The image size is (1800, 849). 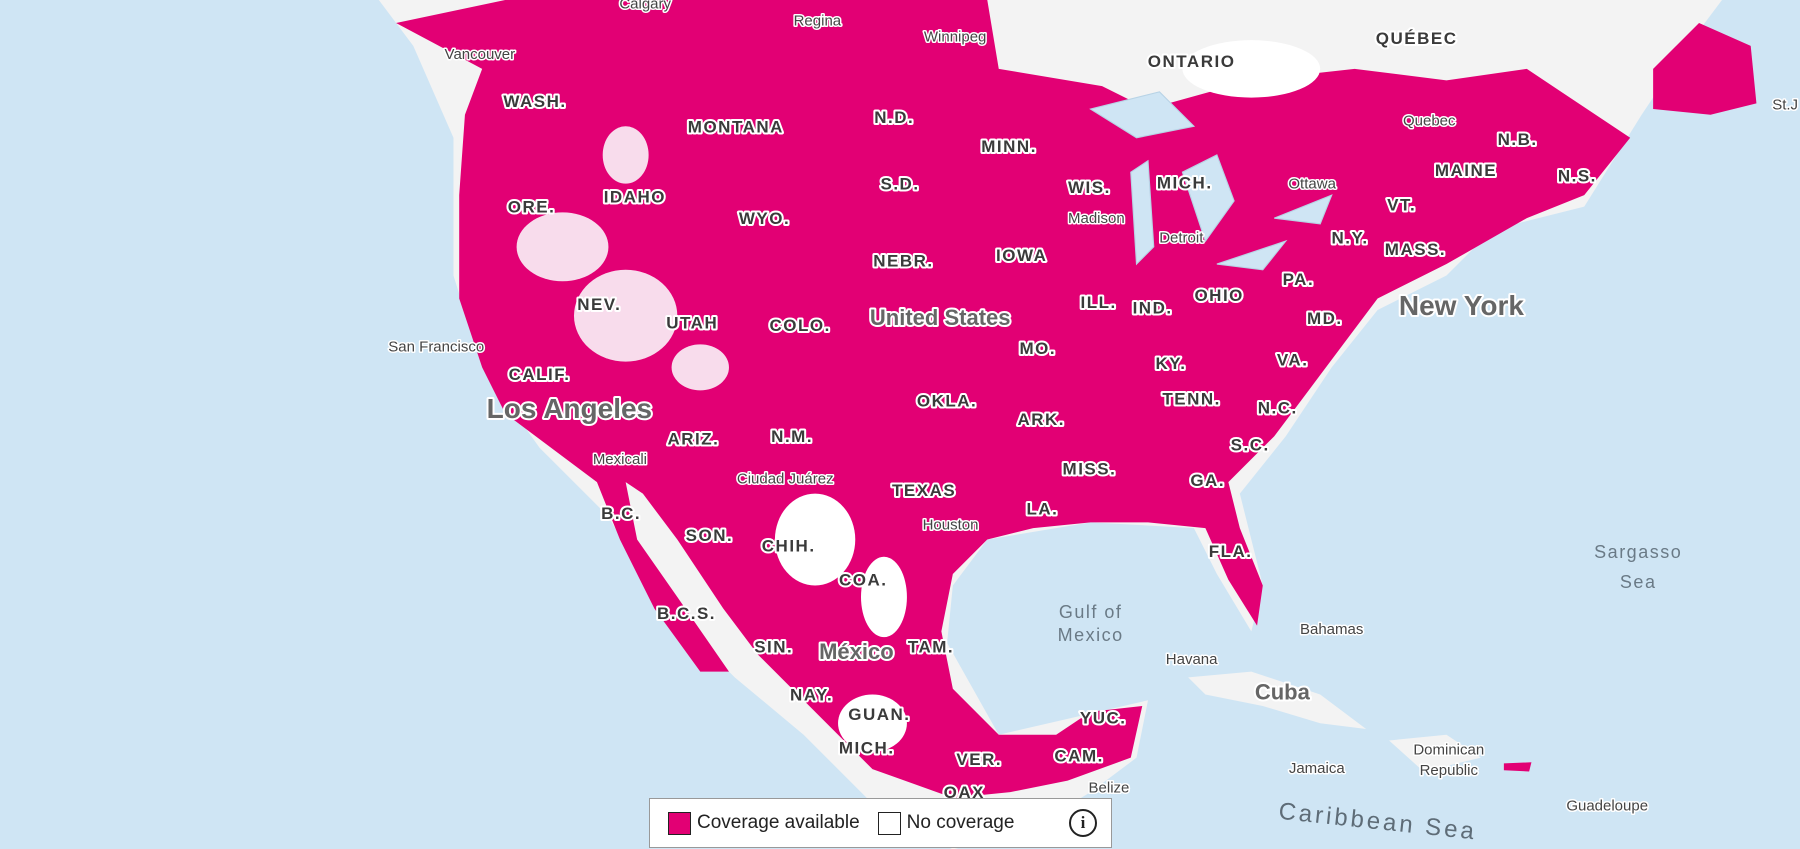 I want to click on state-label: TEXAS, so click(x=924, y=490).